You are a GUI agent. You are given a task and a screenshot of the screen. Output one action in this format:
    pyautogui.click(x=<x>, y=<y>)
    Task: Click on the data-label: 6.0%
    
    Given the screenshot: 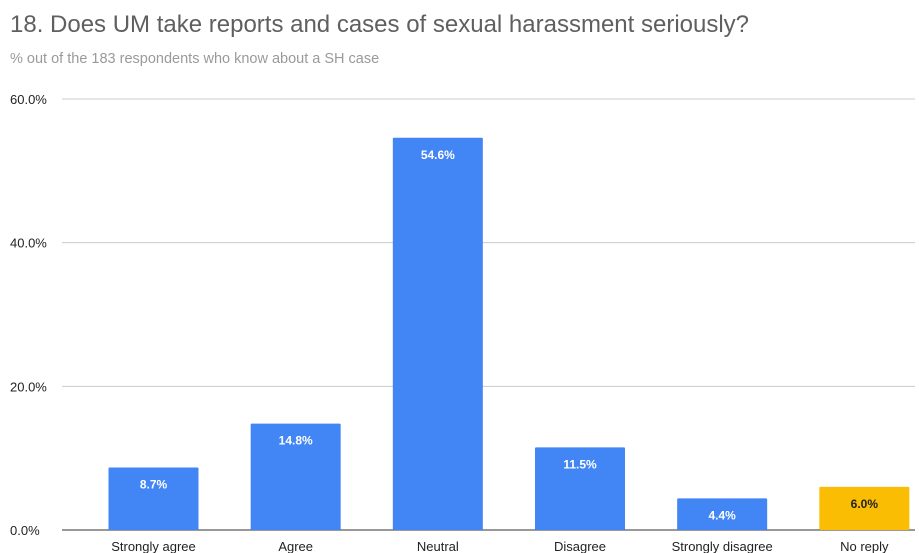 What is the action you would take?
    pyautogui.click(x=865, y=504)
    